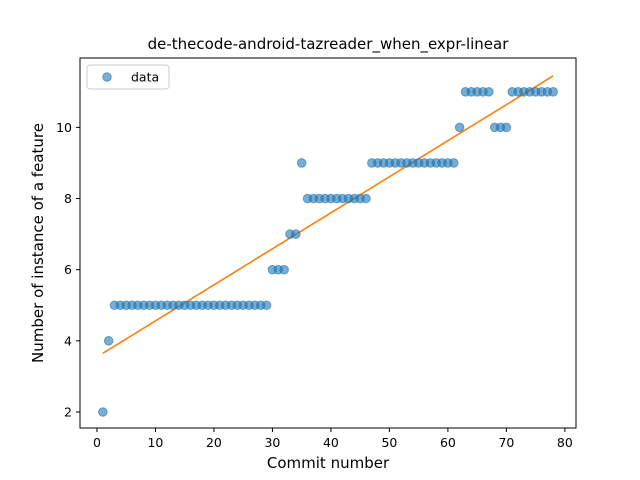 The image size is (640, 480). Describe the element at coordinates (448, 442) in the screenshot. I see `x-tick-label: 60` at that location.